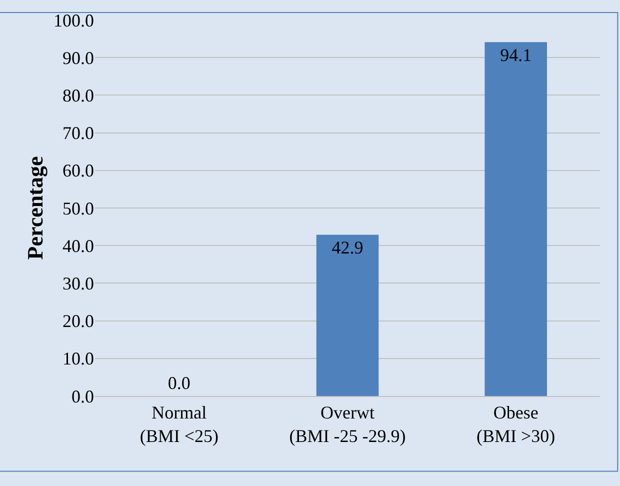 This screenshot has width=620, height=486. What do you see at coordinates (74, 20) in the screenshot?
I see `y-tick-label: 100.0` at bounding box center [74, 20].